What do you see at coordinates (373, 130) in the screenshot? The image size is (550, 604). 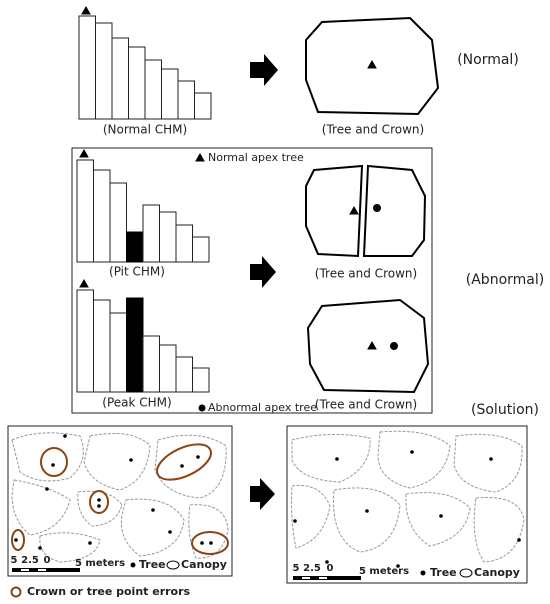 I see `crown-label: (Tree and Crown)` at bounding box center [373, 130].